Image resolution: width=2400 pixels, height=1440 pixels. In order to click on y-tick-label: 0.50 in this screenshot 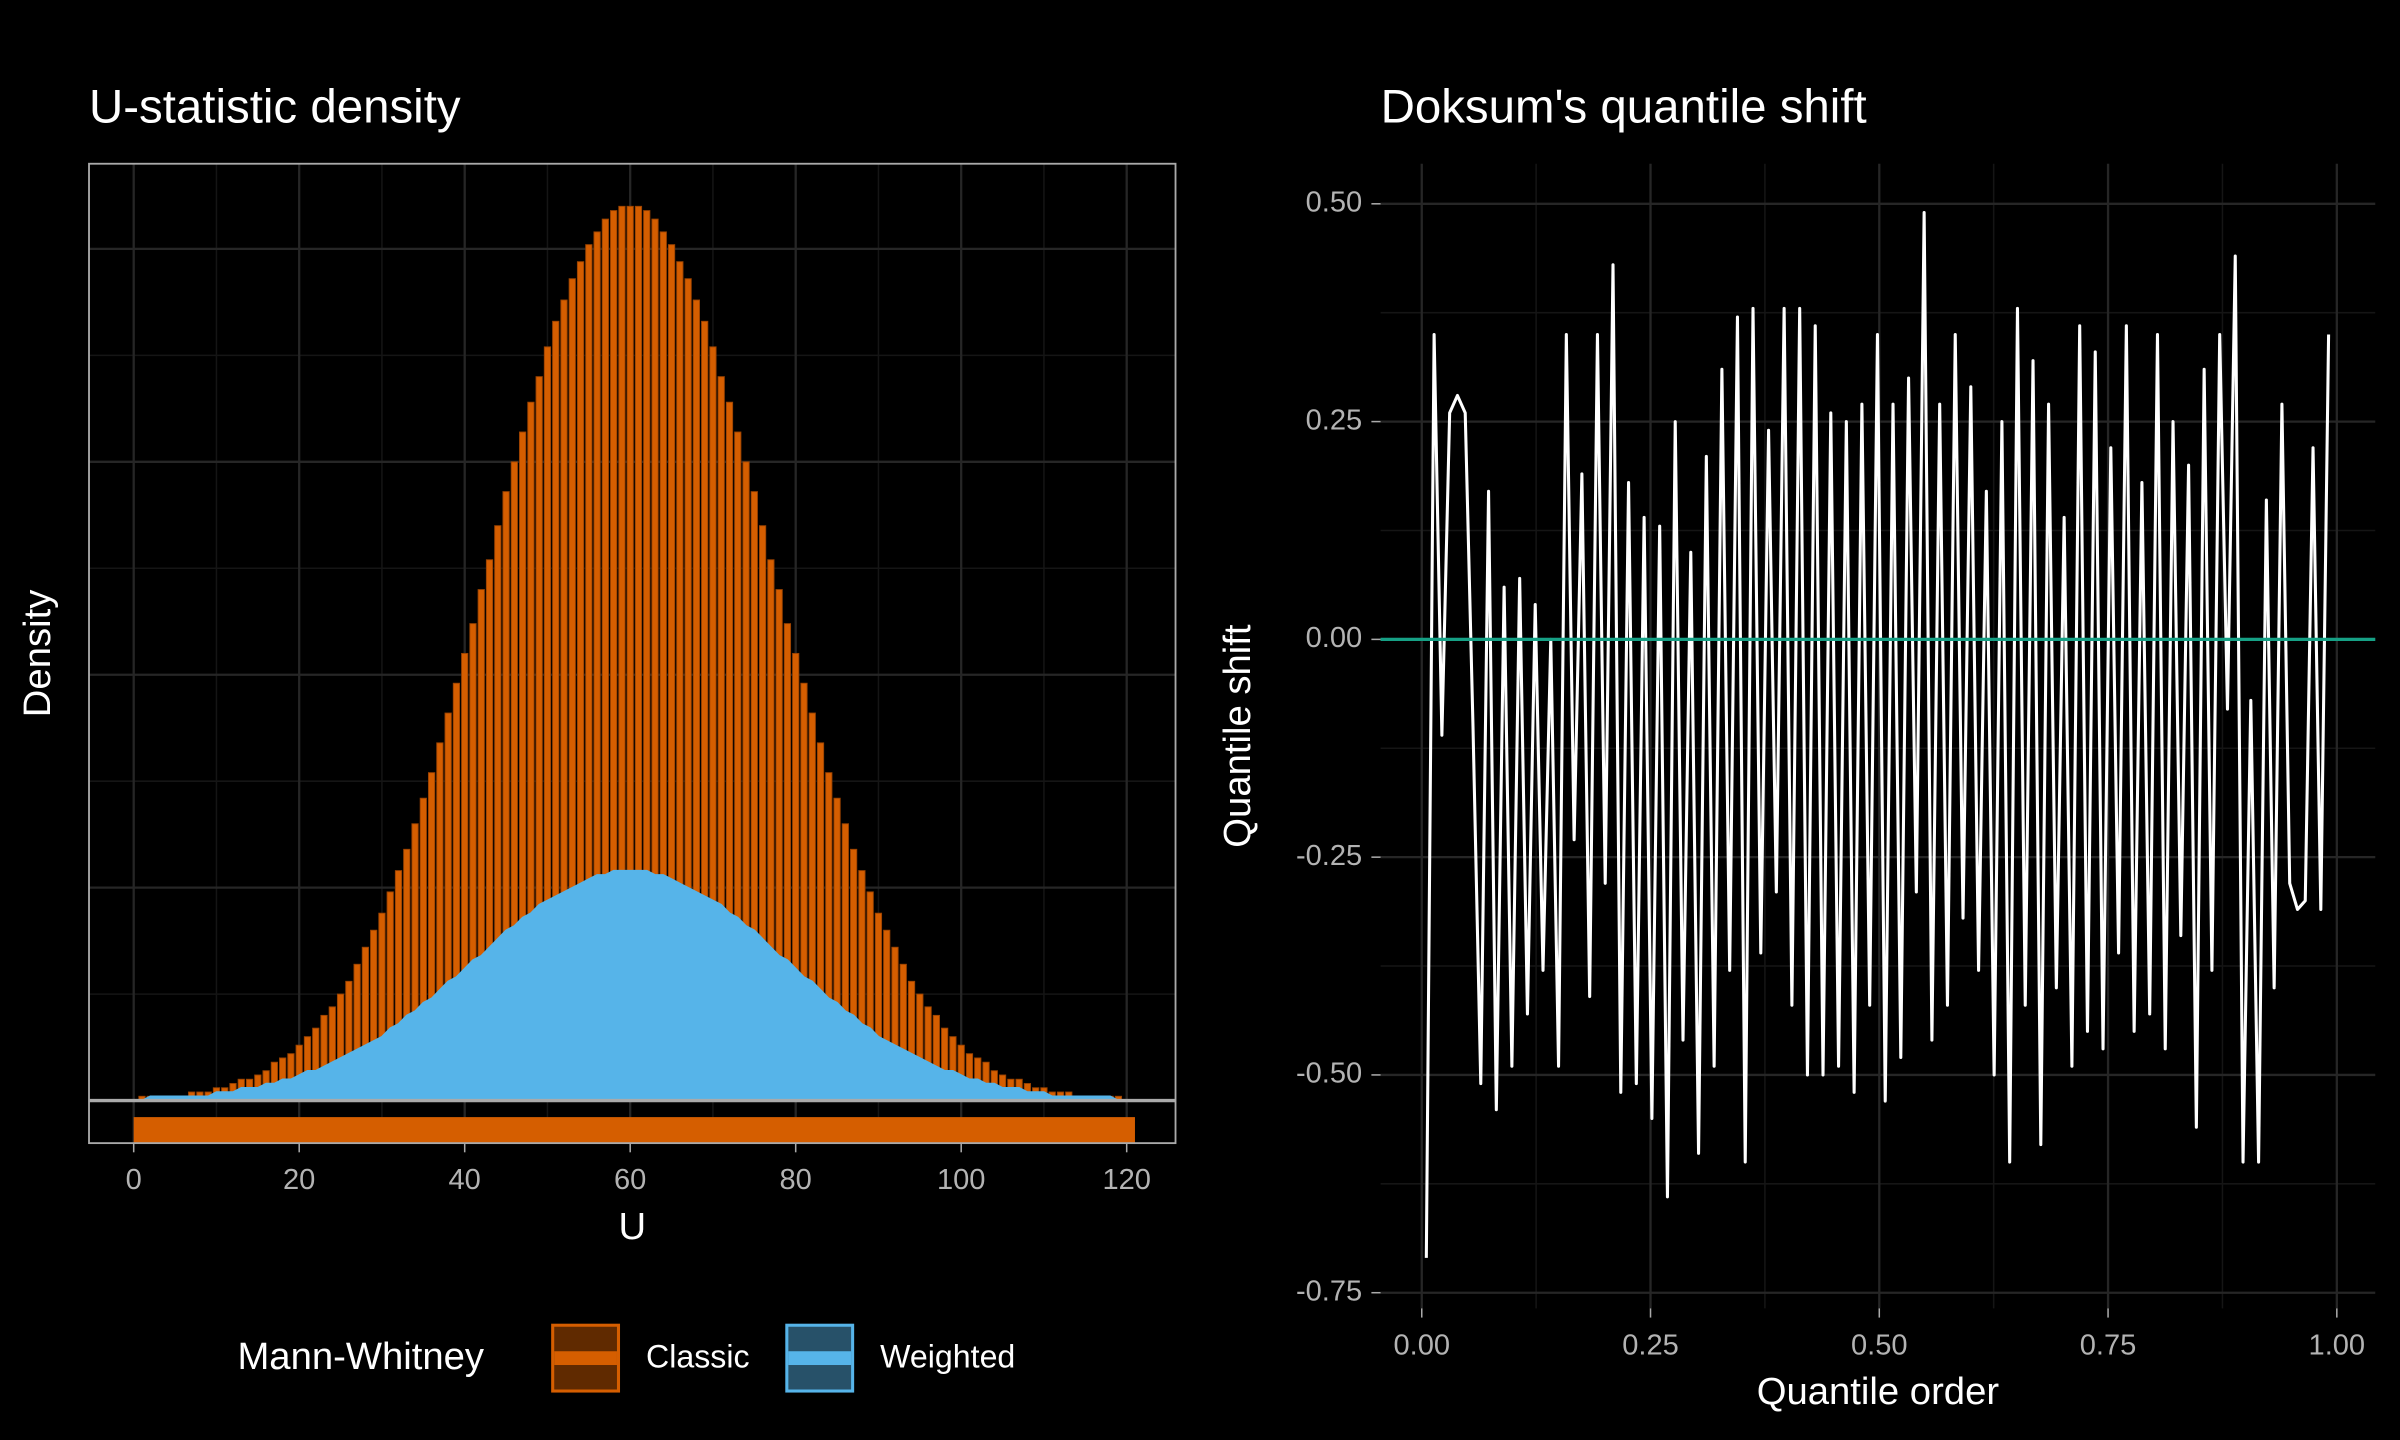, I will do `click(1334, 202)`.